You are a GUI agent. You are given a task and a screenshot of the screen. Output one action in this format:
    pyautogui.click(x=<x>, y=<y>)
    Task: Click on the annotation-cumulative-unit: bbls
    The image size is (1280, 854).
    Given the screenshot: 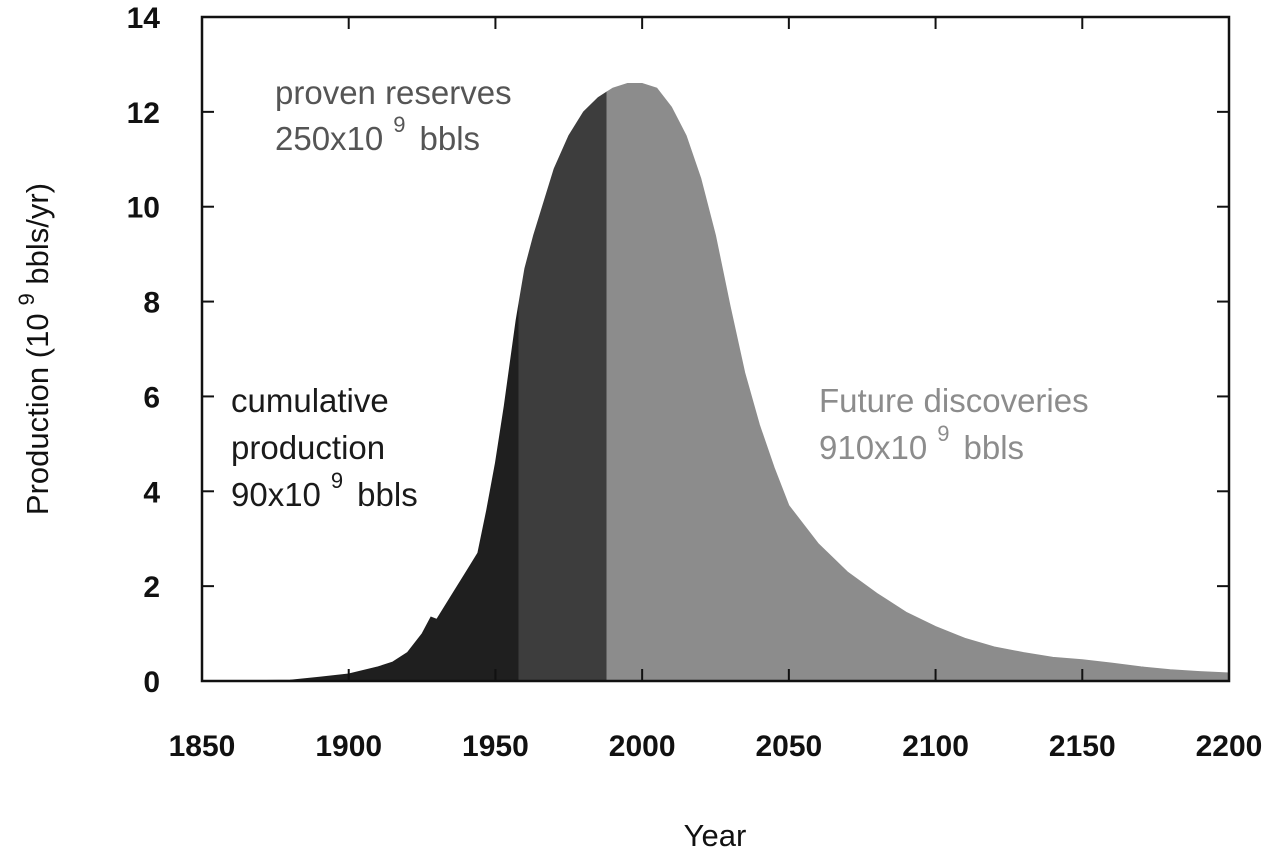 What is the action you would take?
    pyautogui.click(x=387, y=494)
    